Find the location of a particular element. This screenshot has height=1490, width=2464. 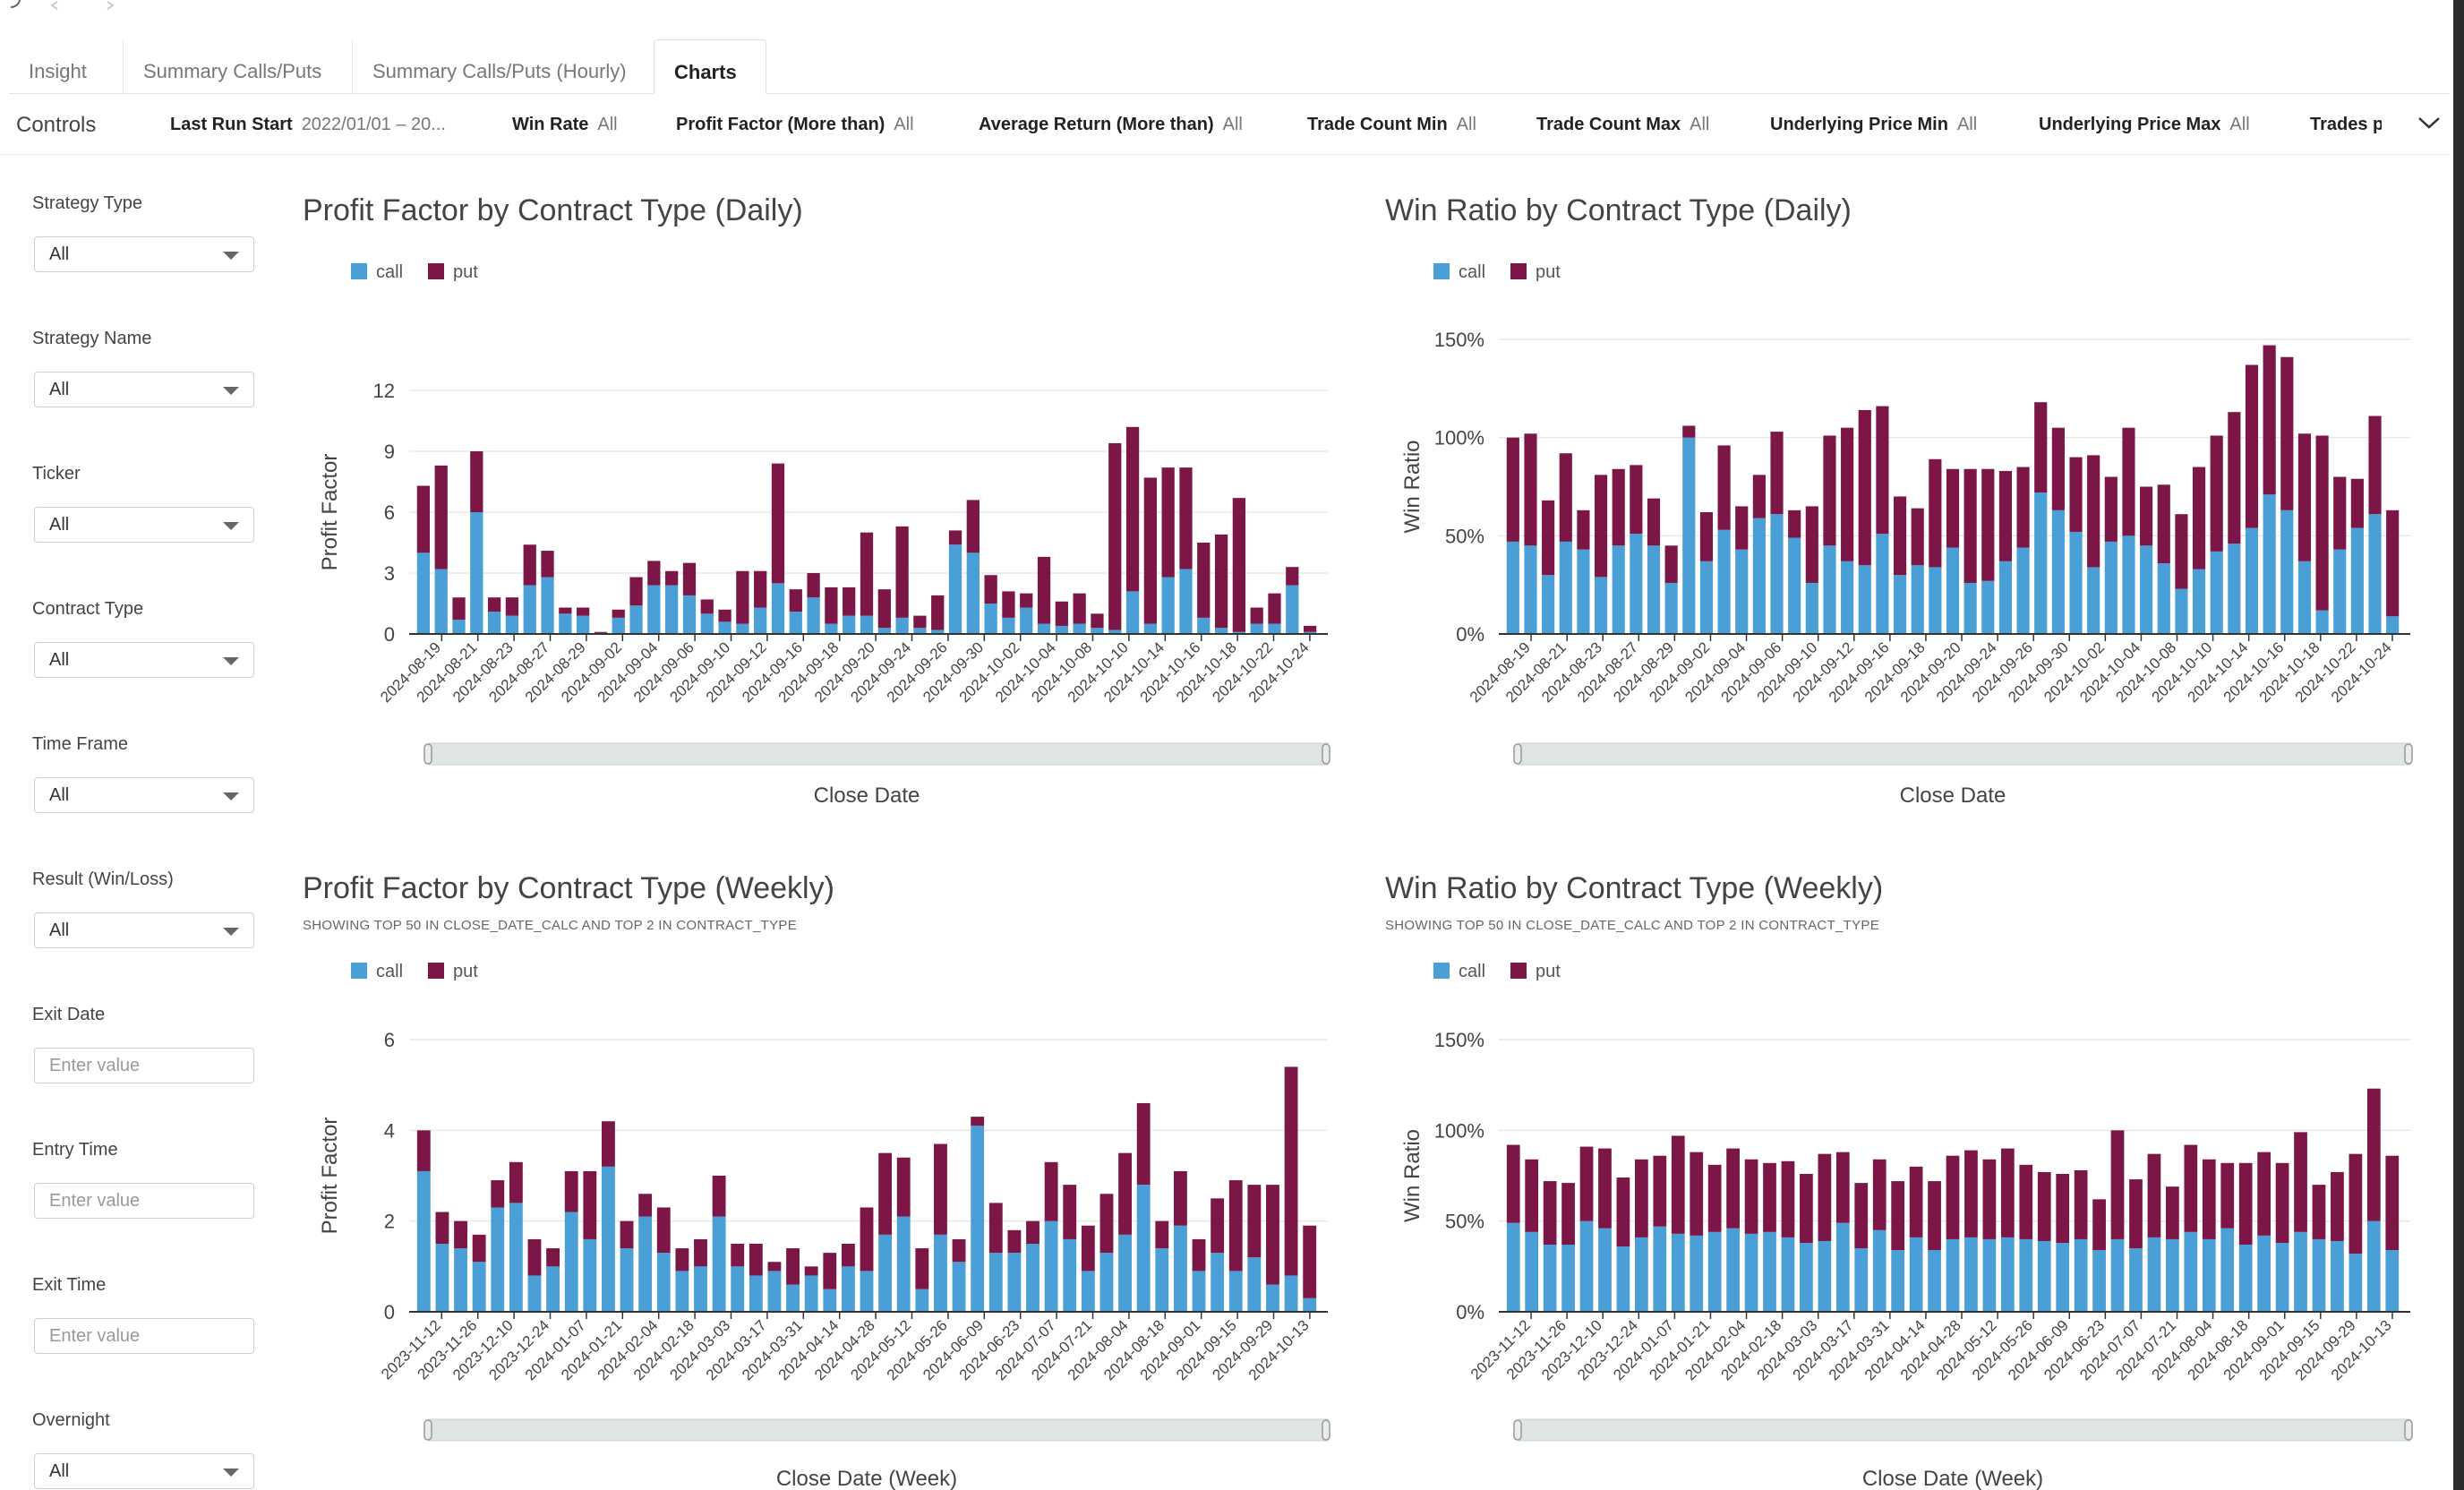

filter-trade-count-min: Trade Count Min All is located at coordinates (1391, 124).